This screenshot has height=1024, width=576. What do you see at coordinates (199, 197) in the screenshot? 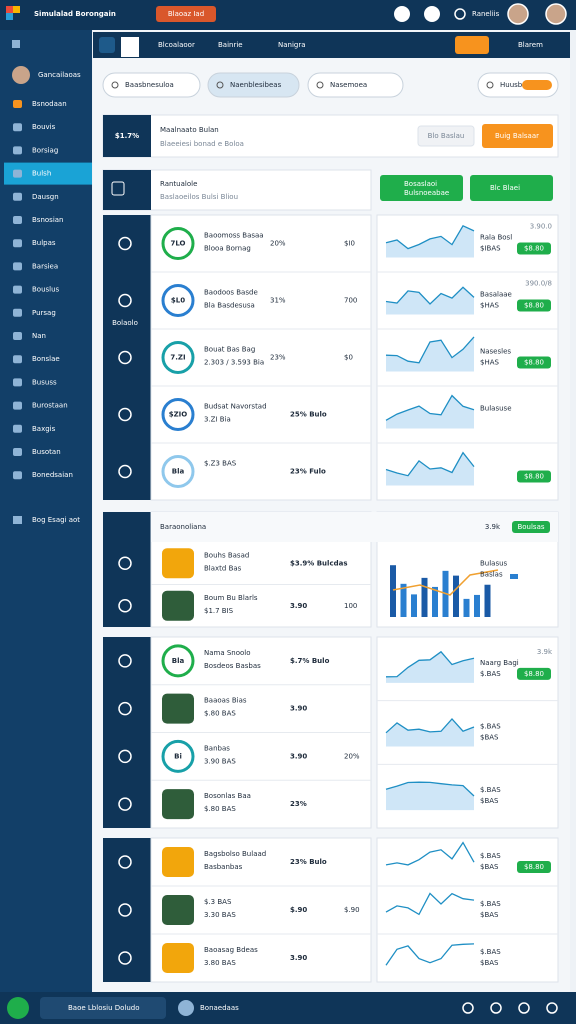
I see `summary-subtitle: Baslaoeilos Bulsi Bliou` at bounding box center [199, 197].